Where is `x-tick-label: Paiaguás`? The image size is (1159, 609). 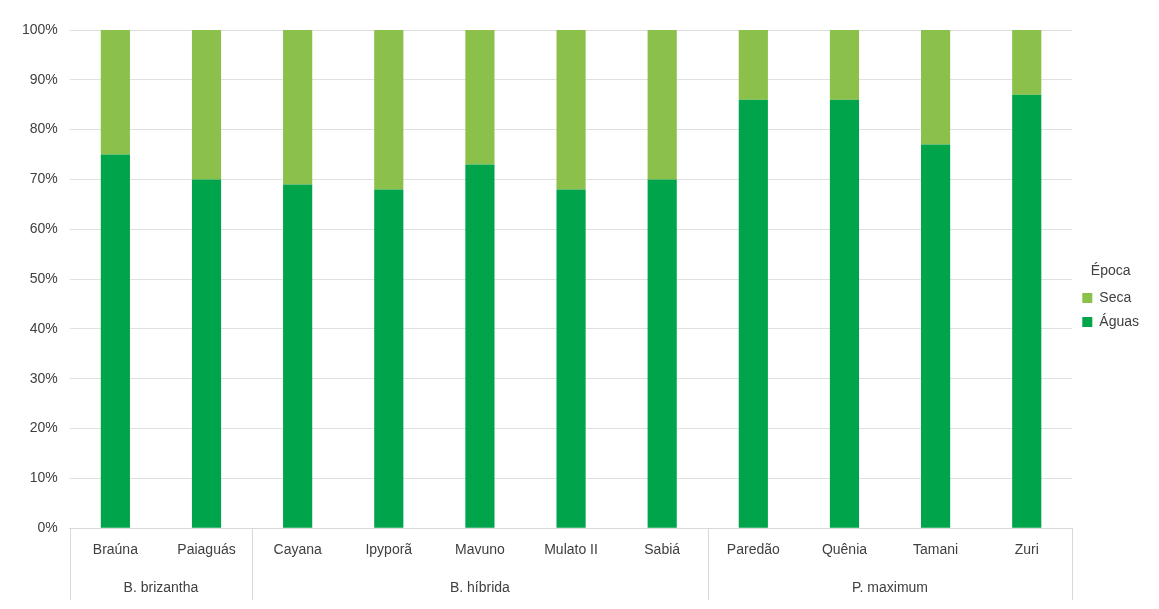 x-tick-label: Paiaguás is located at coordinates (206, 549).